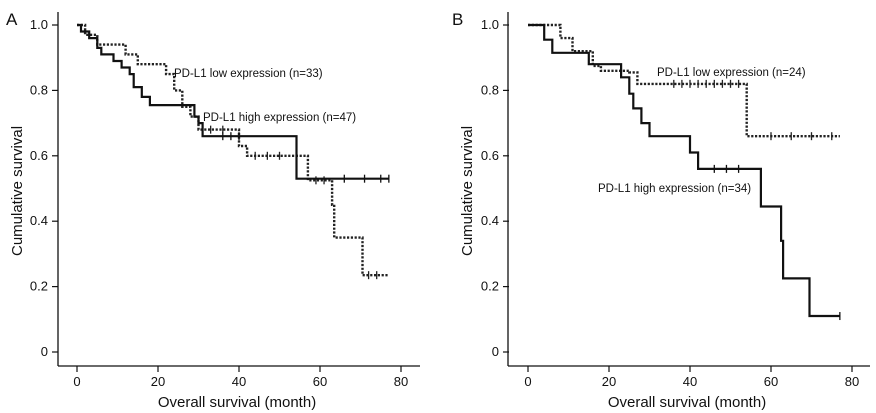  I want to click on y-axis-label-a: Cumulative survival, so click(17, 191).